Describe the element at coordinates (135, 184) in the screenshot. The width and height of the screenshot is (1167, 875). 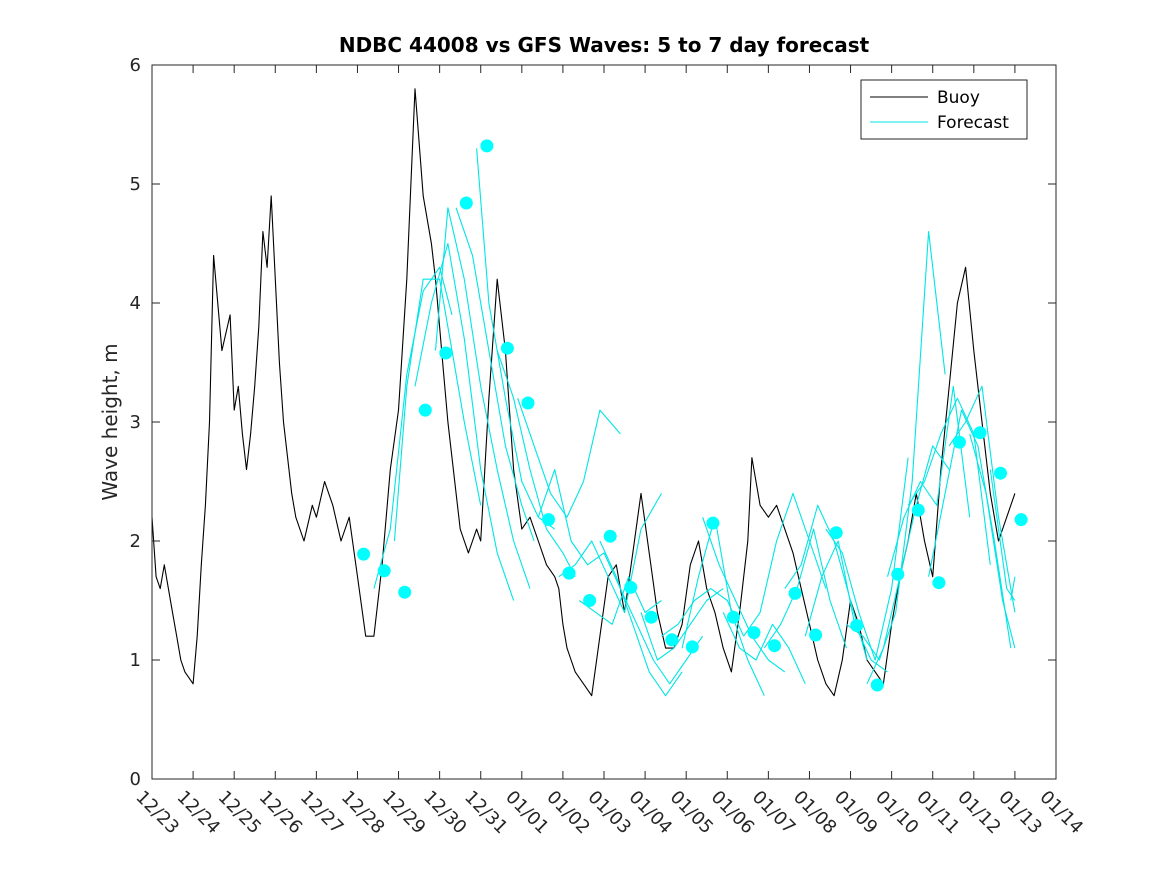
I see `y-tick-label-5: 5` at that location.